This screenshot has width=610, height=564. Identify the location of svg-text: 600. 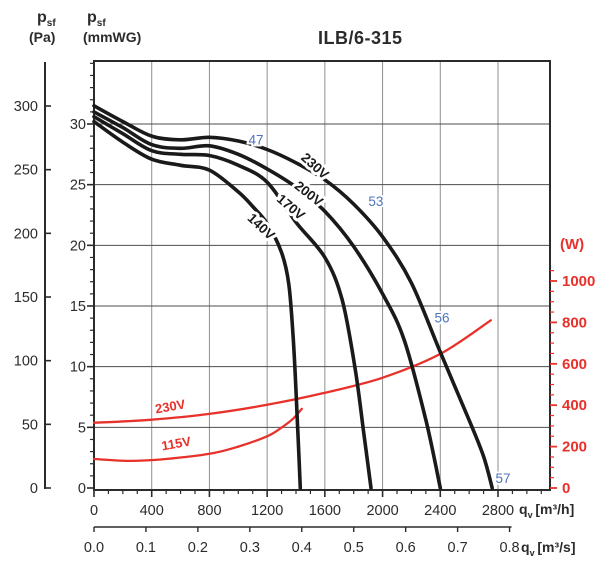
(574, 364).